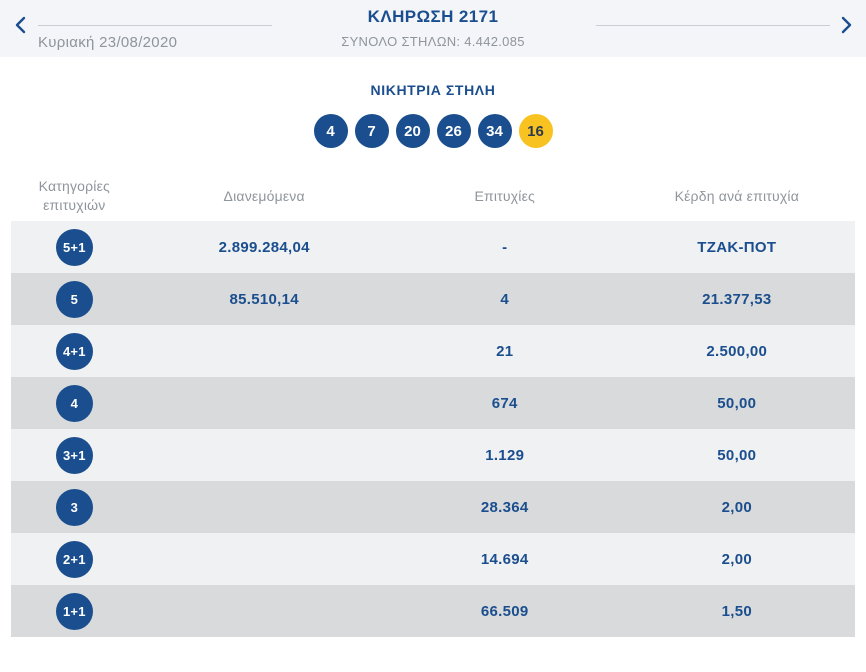 This screenshot has width=866, height=672. I want to click on category-badge: 4+1, so click(74, 351).